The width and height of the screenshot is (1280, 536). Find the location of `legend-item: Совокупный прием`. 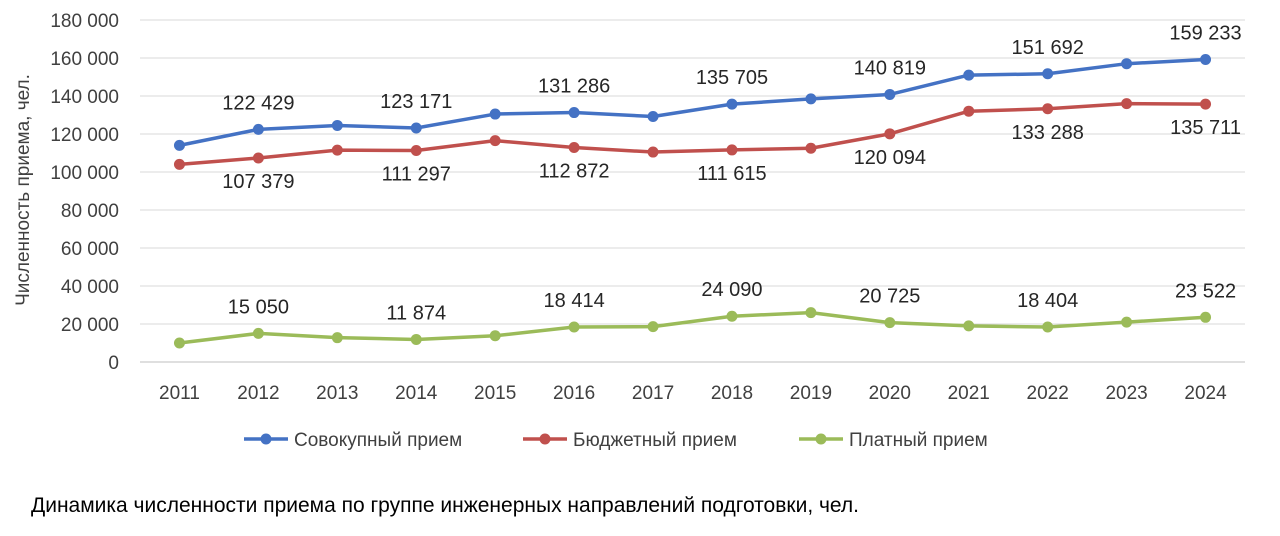

legend-item: Совокупный прием is located at coordinates (353, 440).